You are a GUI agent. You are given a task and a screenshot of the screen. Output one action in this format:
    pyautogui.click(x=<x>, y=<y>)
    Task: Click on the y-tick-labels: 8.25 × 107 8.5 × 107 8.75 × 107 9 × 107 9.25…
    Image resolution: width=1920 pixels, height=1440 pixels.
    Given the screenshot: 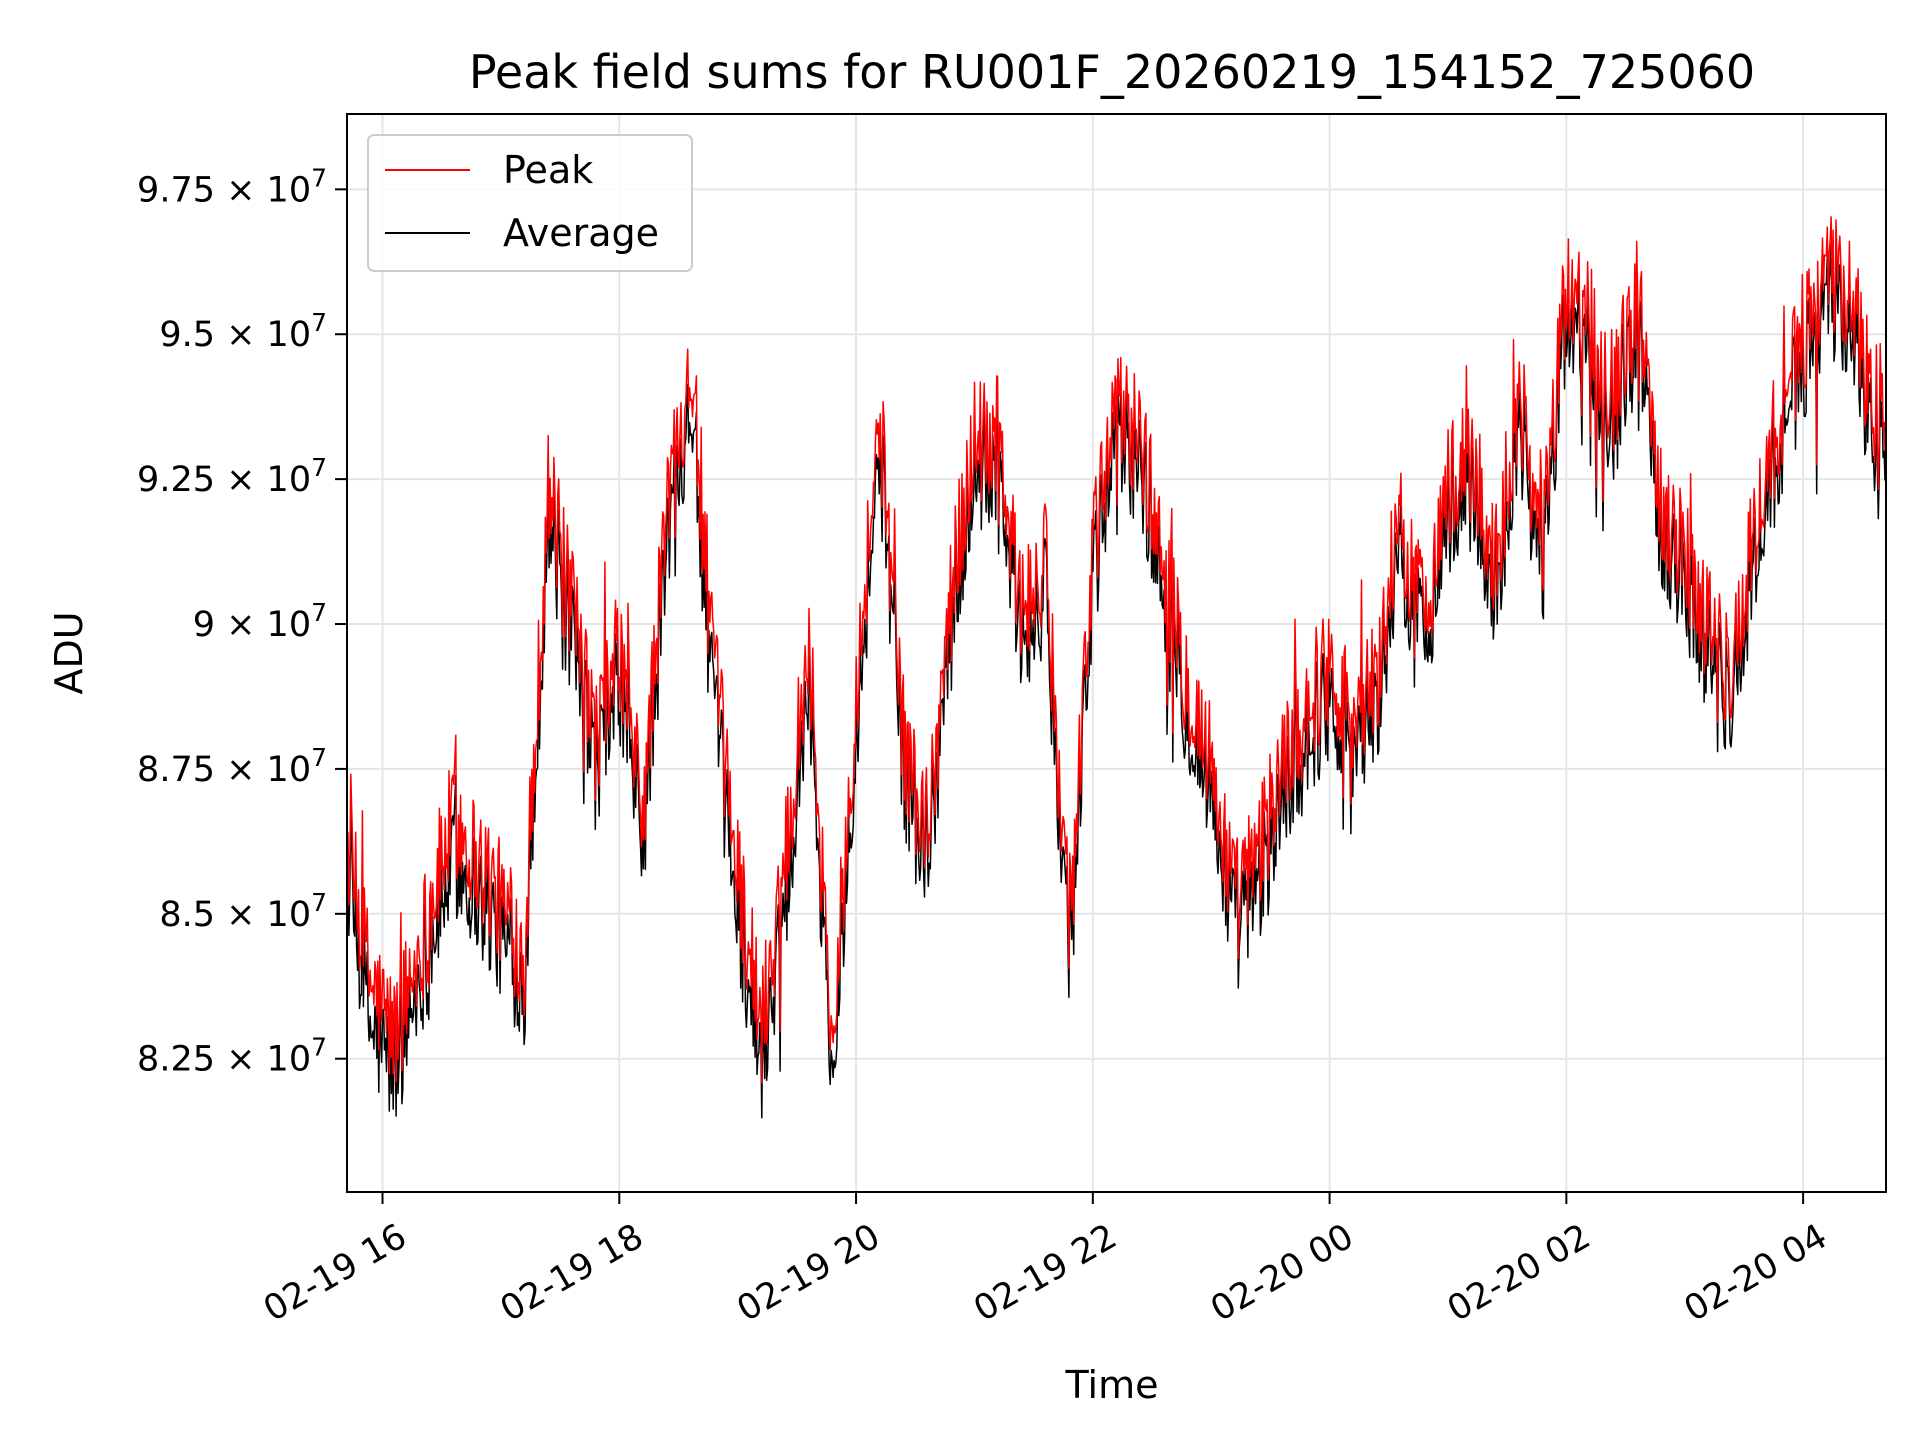 What is the action you would take?
    pyautogui.click(x=232, y=621)
    